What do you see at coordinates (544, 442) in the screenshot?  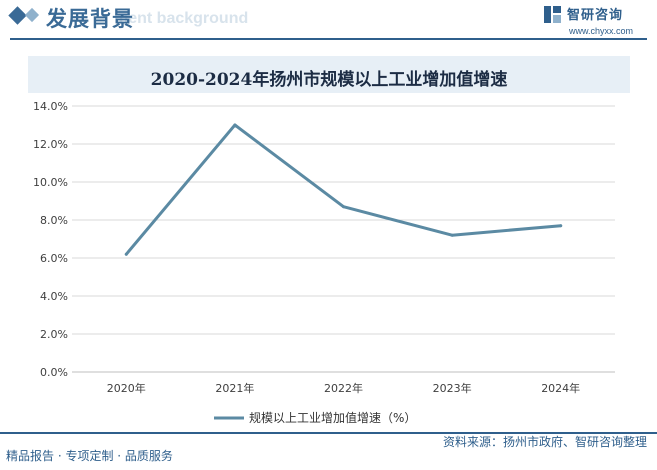 I see `footer-source: 资料来源：扬州市政府、智研咨询整理` at bounding box center [544, 442].